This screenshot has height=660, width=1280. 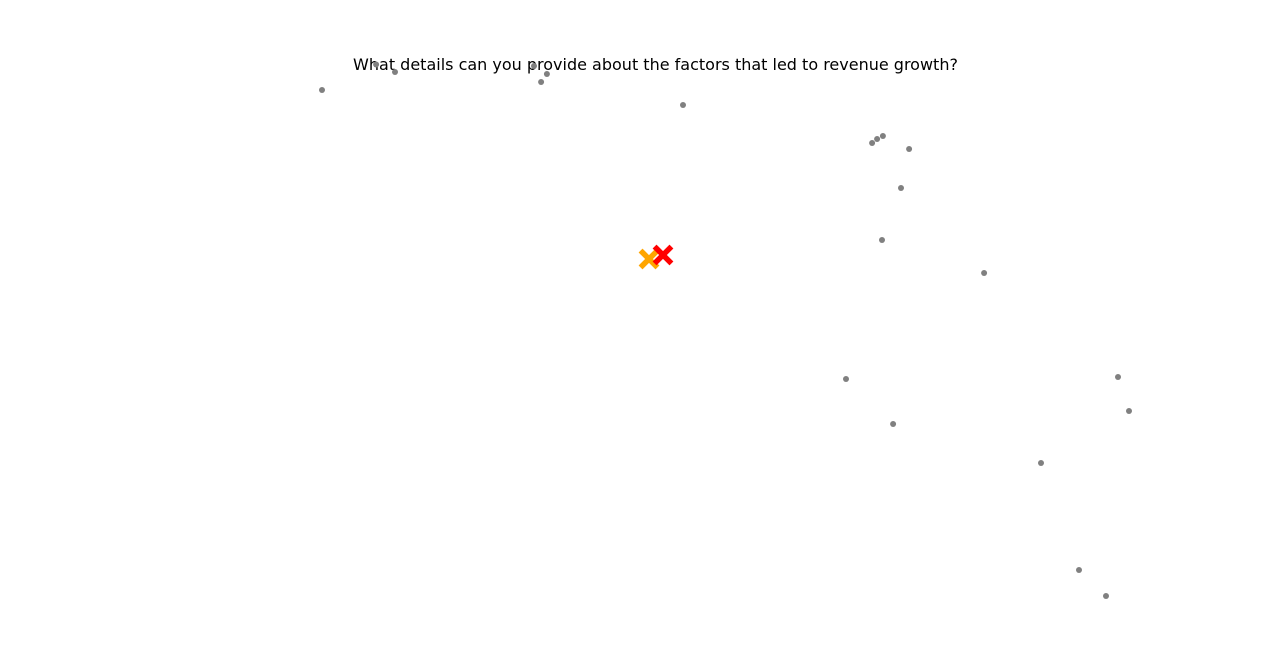 What do you see at coordinates (663, 255) in the screenshot?
I see `x-marker-red` at bounding box center [663, 255].